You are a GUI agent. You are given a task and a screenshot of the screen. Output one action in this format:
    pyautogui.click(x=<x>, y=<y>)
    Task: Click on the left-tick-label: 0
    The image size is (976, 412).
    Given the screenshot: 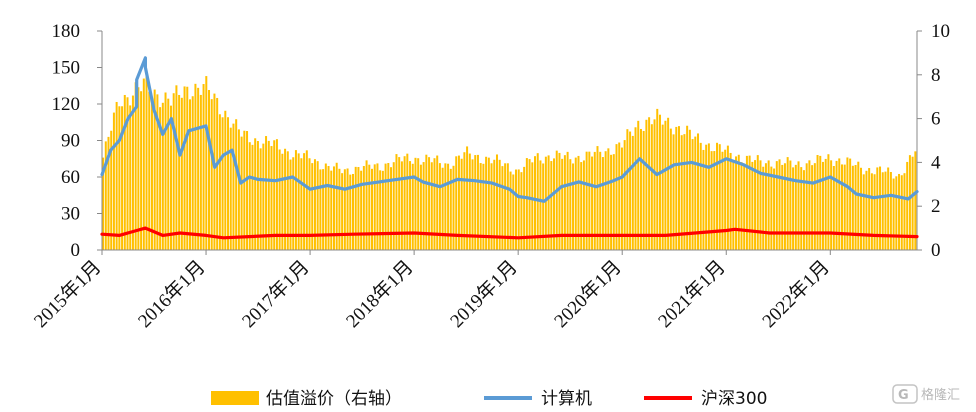 What is the action you would take?
    pyautogui.click(x=76, y=250)
    